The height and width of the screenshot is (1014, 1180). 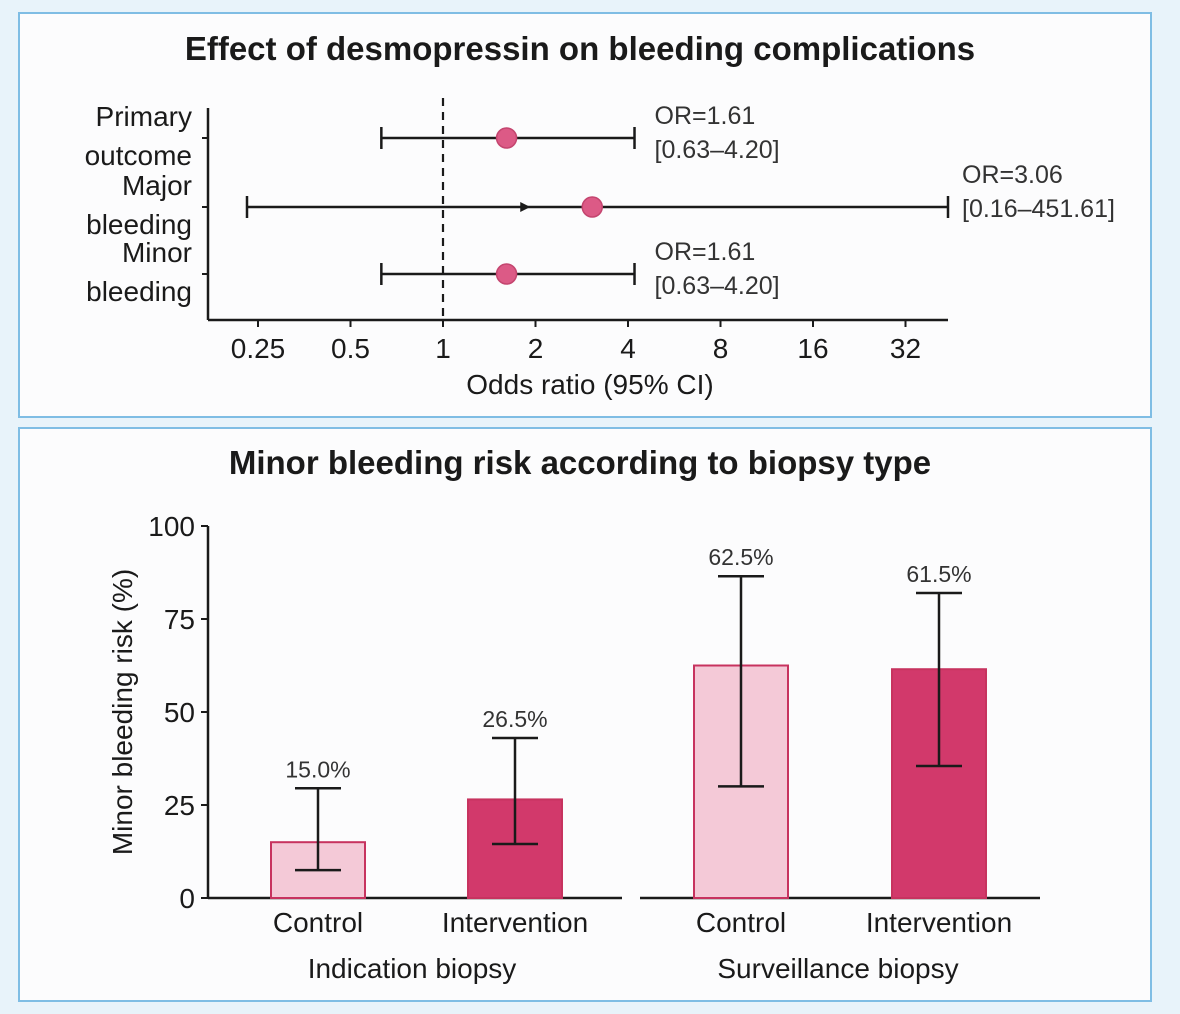 I want to click on intervention-bar, so click(x=939, y=783).